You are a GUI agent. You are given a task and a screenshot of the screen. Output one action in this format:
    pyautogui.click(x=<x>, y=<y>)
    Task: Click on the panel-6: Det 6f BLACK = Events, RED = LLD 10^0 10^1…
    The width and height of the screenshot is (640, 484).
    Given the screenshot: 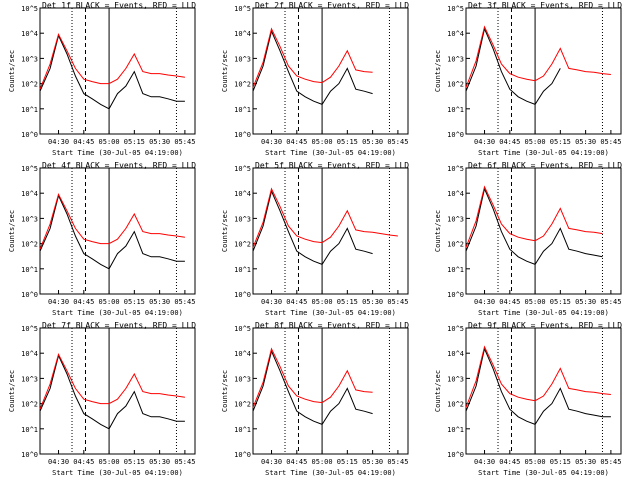 What is the action you would take?
    pyautogui.click(x=528, y=239)
    